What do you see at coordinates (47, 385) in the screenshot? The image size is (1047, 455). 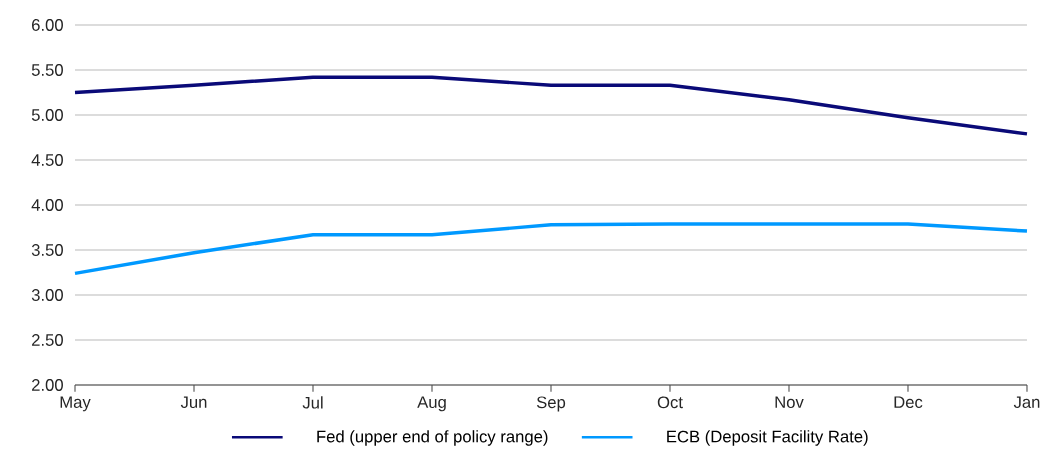 I see `y-tick-label: 2.00` at bounding box center [47, 385].